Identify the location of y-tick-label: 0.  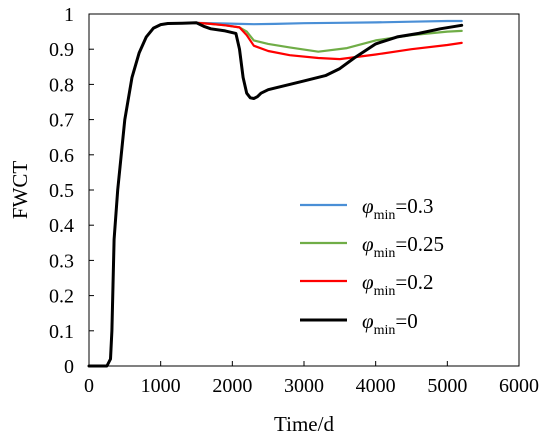
(69, 367).